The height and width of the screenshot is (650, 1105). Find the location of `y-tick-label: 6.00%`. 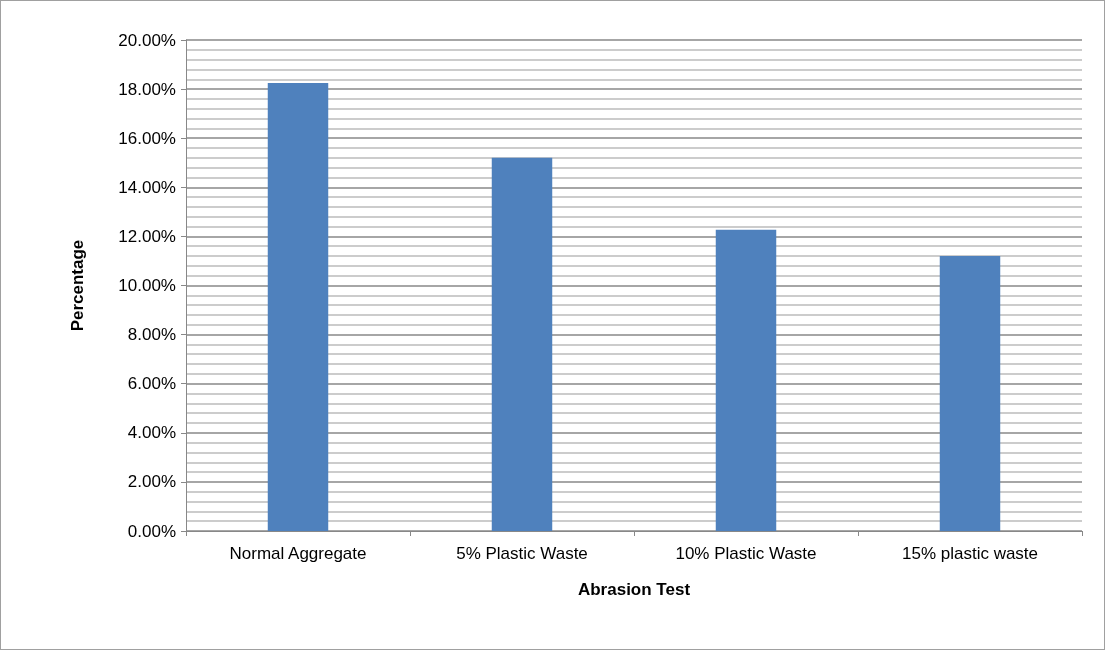

y-tick-label: 6.00% is located at coordinates (151, 384).